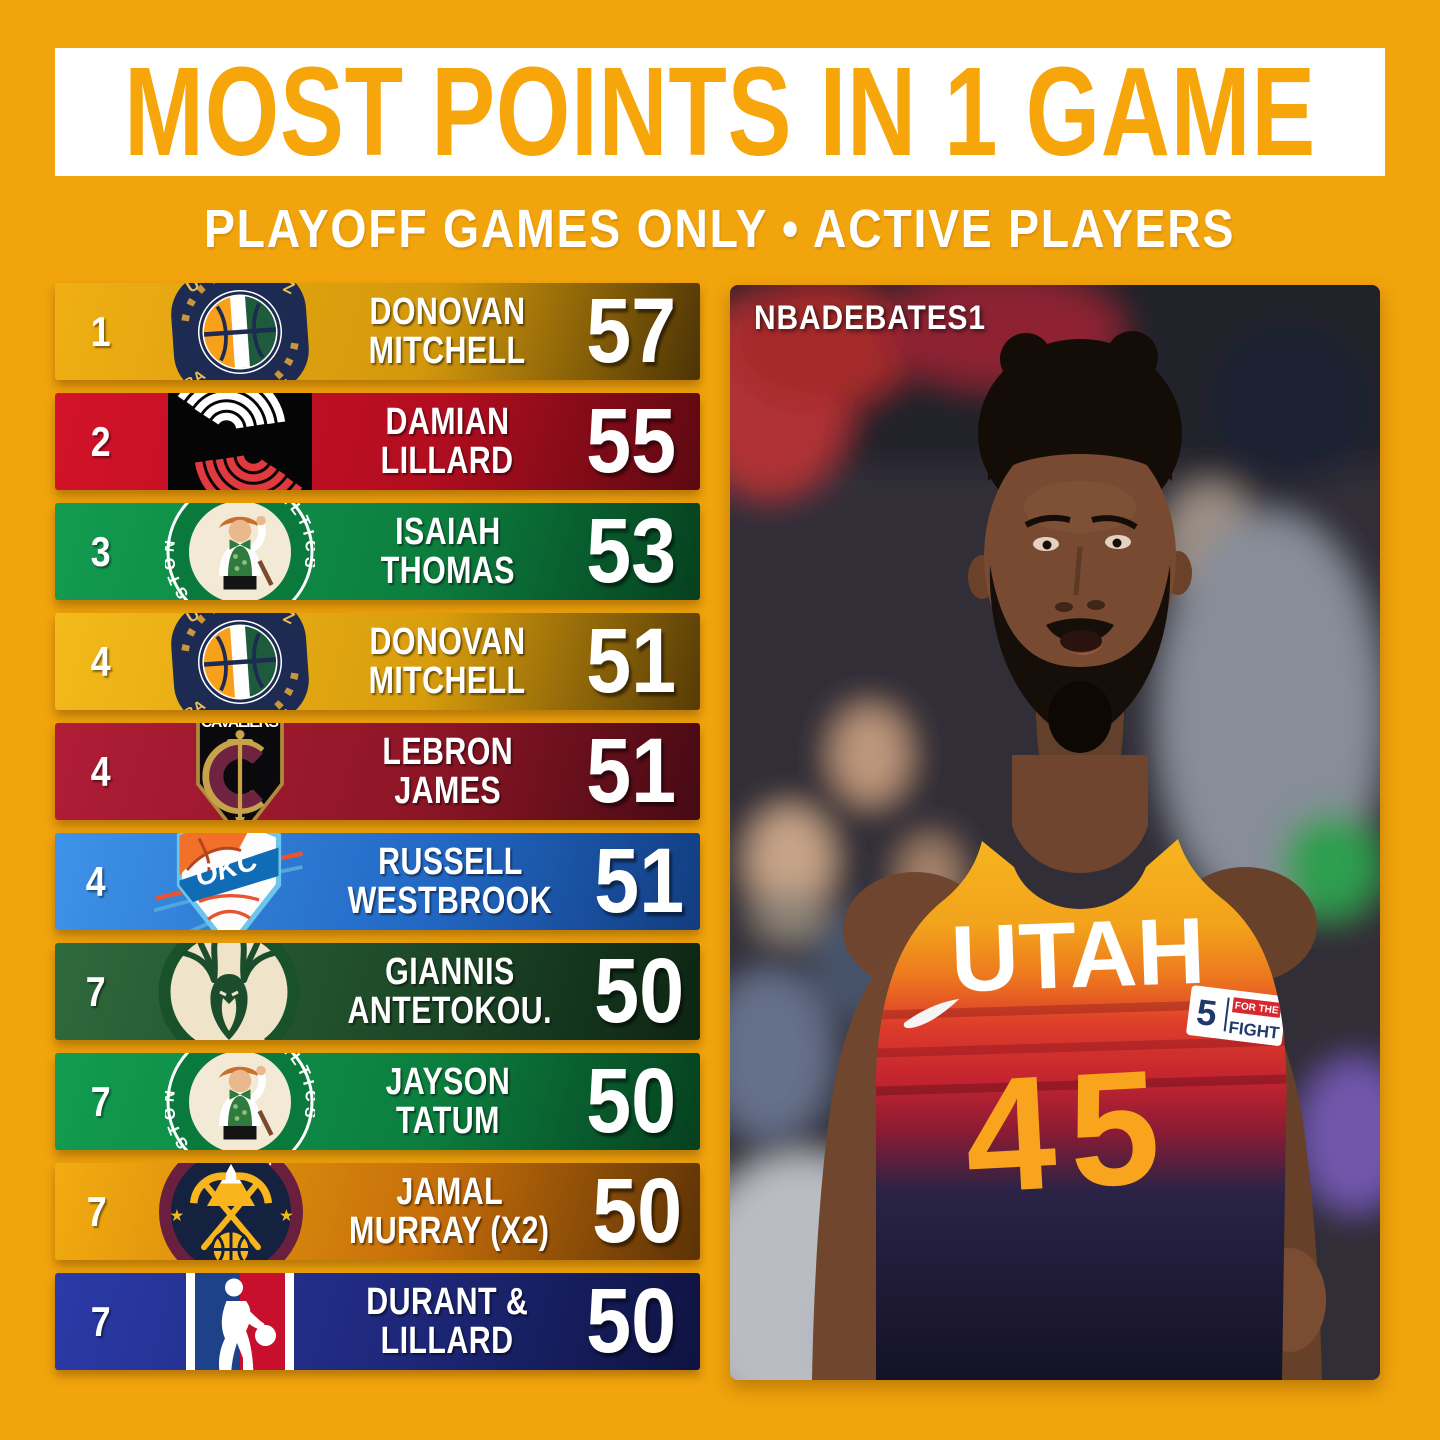 This screenshot has width=1440, height=1440. I want to click on leaderboard-row: 7 DURANT & LILLARD 50, so click(377, 1321).